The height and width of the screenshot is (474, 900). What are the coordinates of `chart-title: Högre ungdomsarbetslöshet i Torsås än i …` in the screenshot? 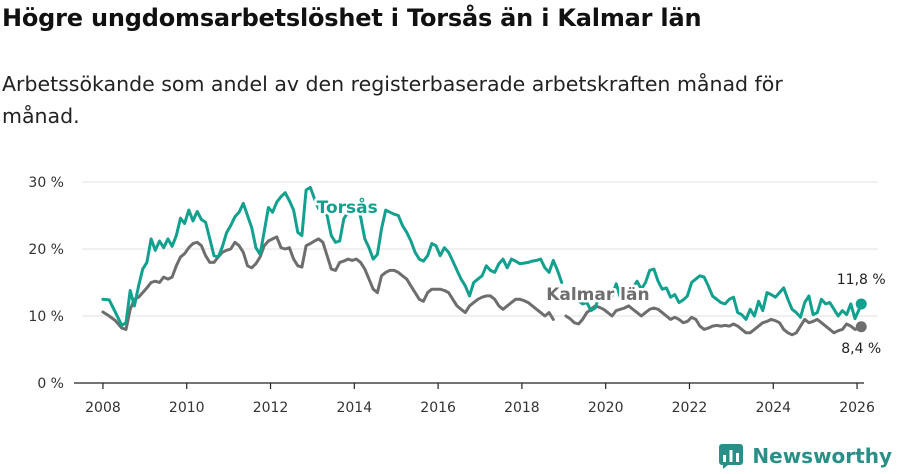 It's located at (352, 18).